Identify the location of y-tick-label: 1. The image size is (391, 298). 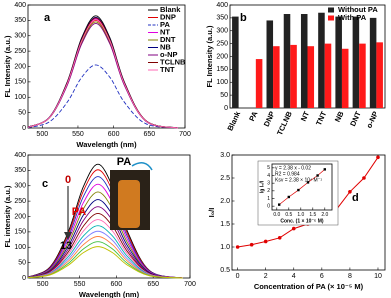
(268, 199).